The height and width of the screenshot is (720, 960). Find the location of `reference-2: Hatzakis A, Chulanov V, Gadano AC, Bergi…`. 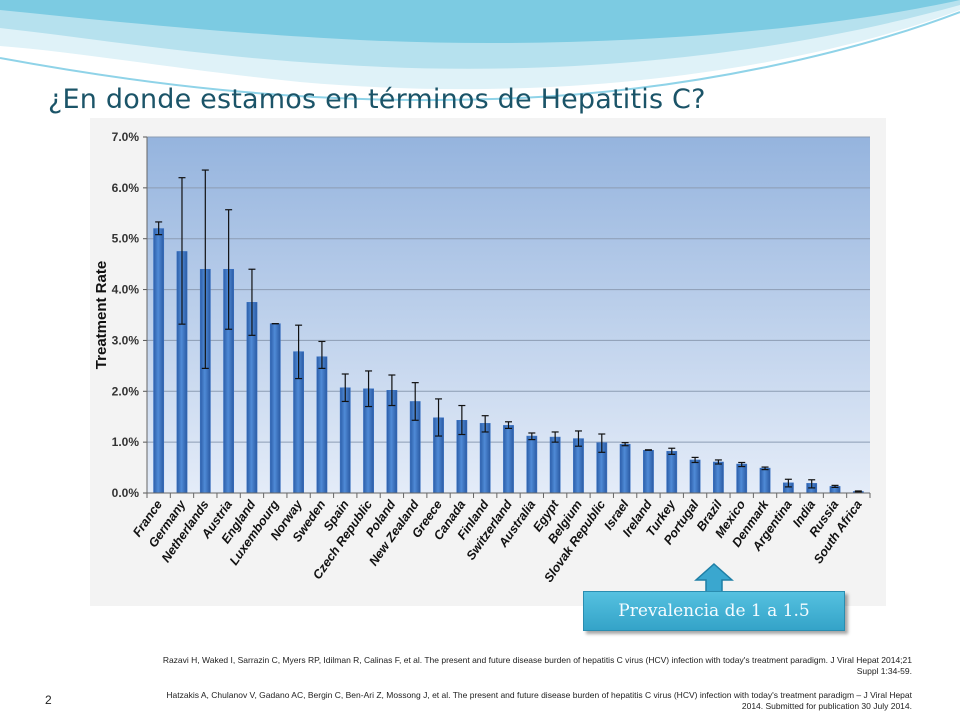

reference-2: Hatzakis A, Chulanov V, Gadano AC, Bergi… is located at coordinates (539, 700).